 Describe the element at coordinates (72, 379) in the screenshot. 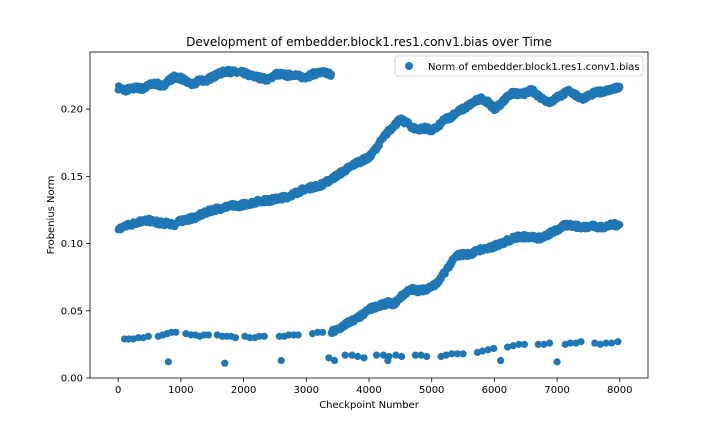

I see `y-tick-label: 0.00` at that location.